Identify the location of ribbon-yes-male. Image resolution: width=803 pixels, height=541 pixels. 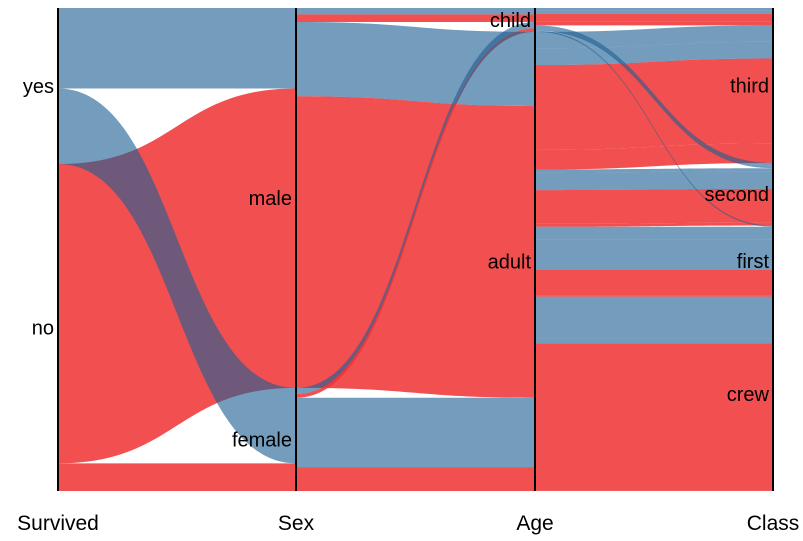
(177, 48).